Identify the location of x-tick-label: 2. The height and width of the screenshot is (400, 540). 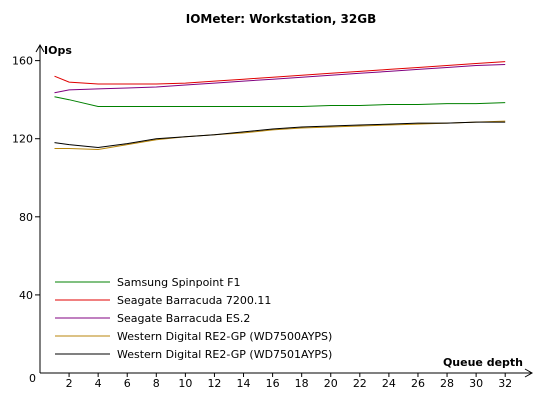
(69, 383).